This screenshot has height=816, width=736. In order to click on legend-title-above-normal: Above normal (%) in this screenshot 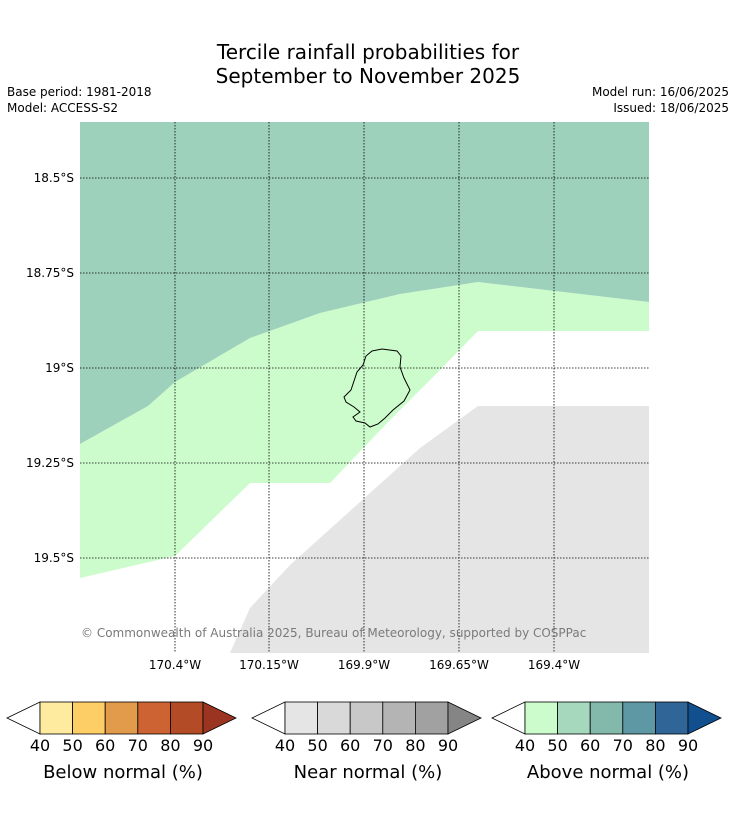, I will do `click(608, 772)`.